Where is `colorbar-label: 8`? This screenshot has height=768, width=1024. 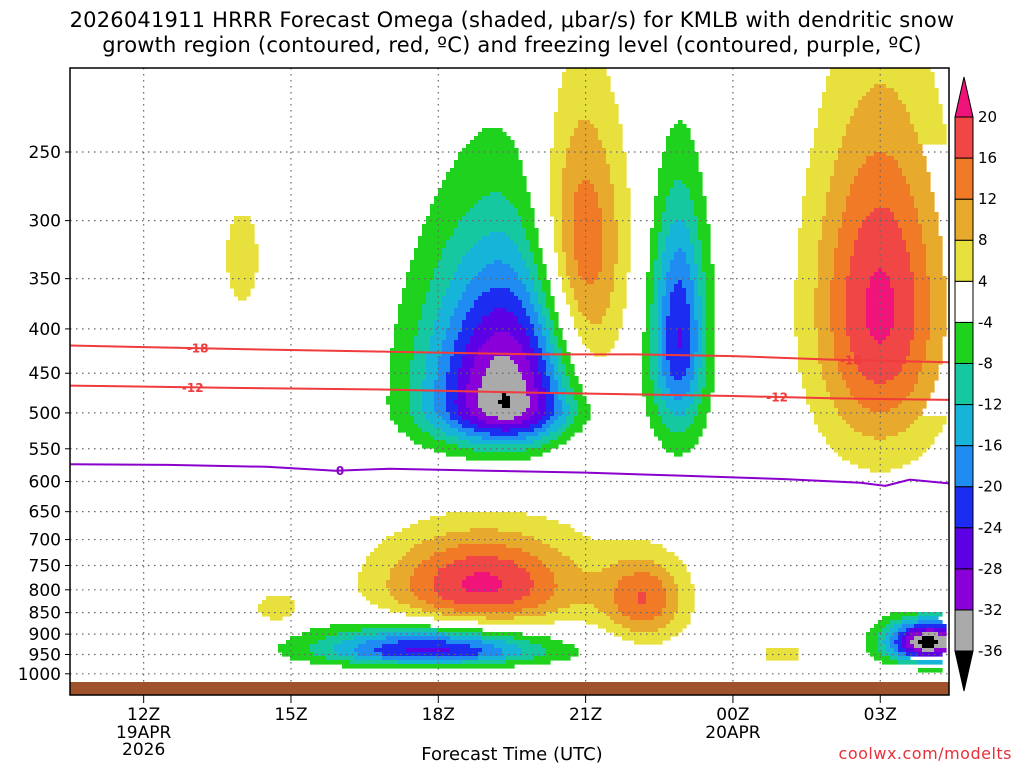 colorbar-label: 8 is located at coordinates (983, 240).